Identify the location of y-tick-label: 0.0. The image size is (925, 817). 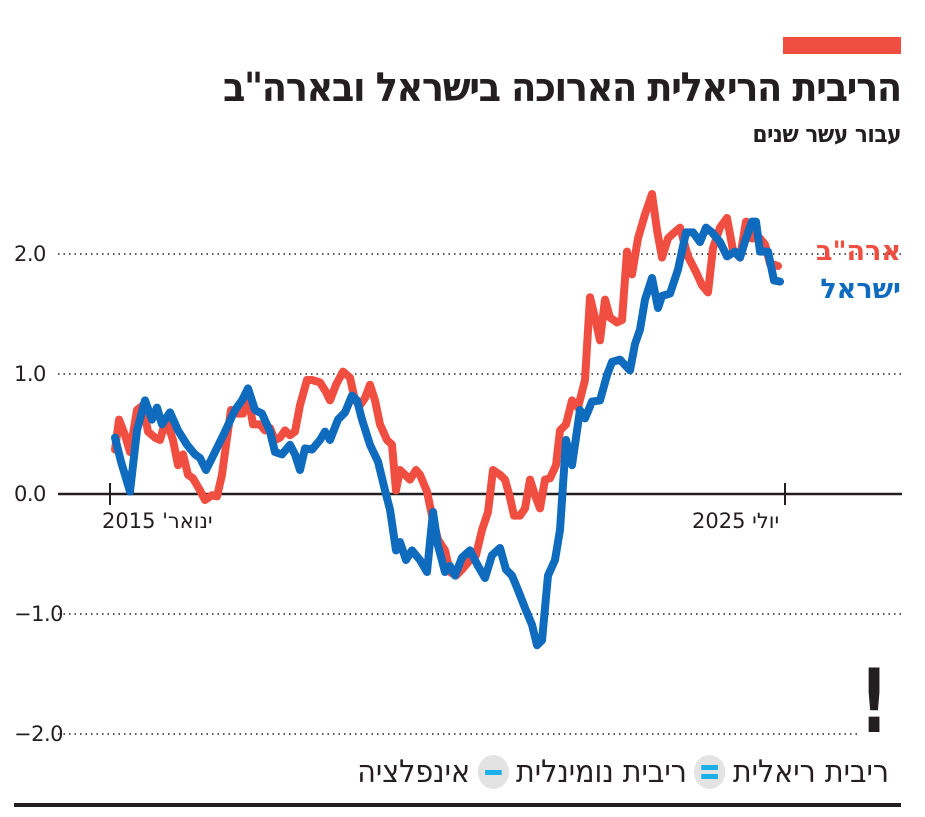
(30, 494).